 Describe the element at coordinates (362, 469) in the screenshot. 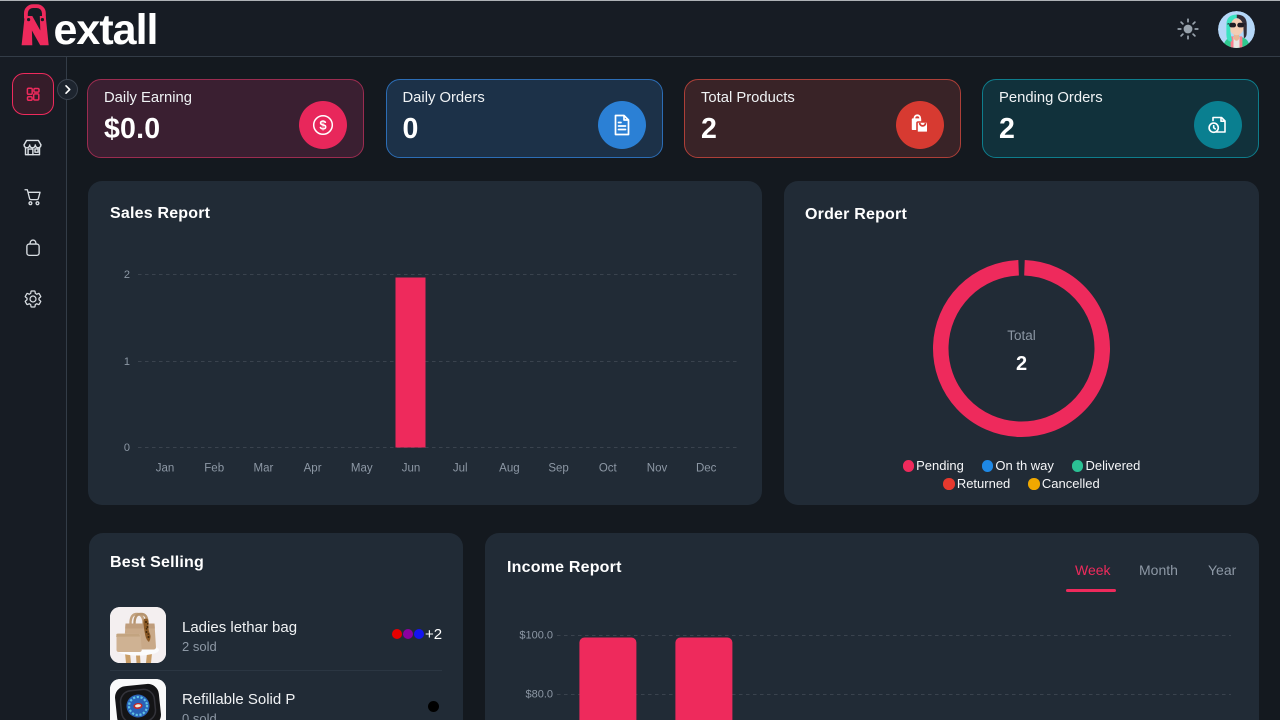

I see `svg-text: May` at that location.